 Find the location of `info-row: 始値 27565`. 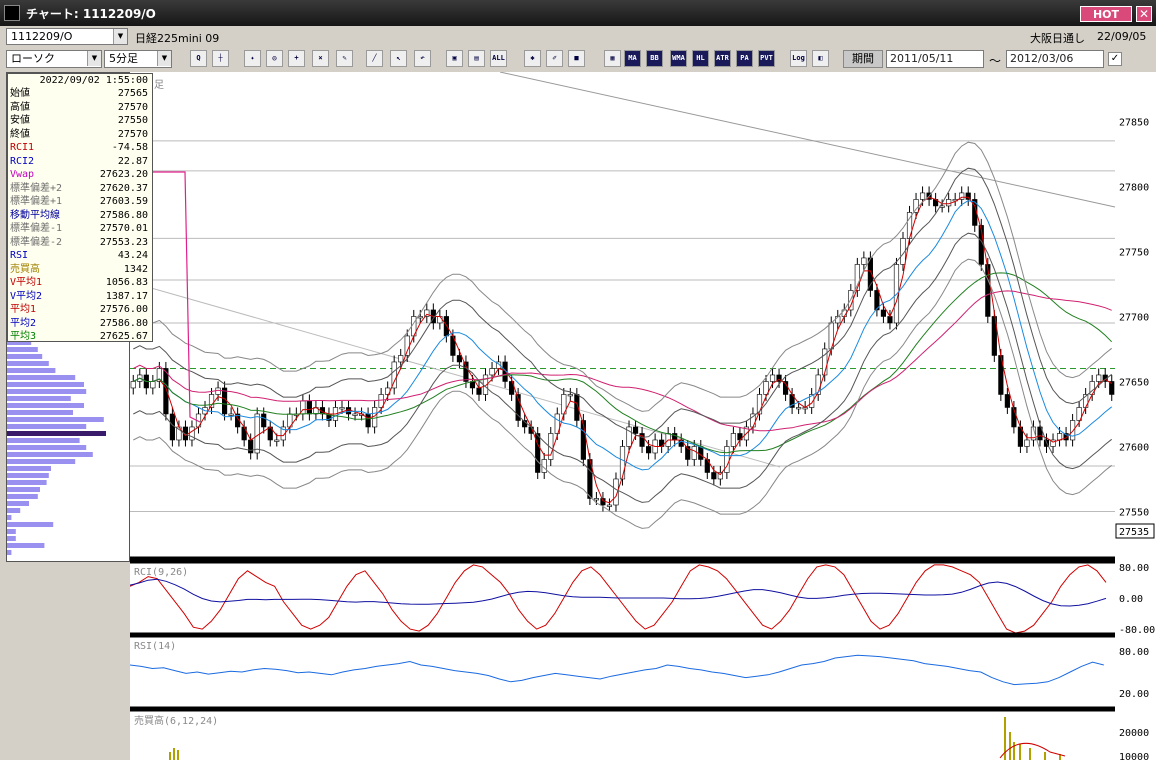

info-row: 始値 27565 is located at coordinates (80, 94).